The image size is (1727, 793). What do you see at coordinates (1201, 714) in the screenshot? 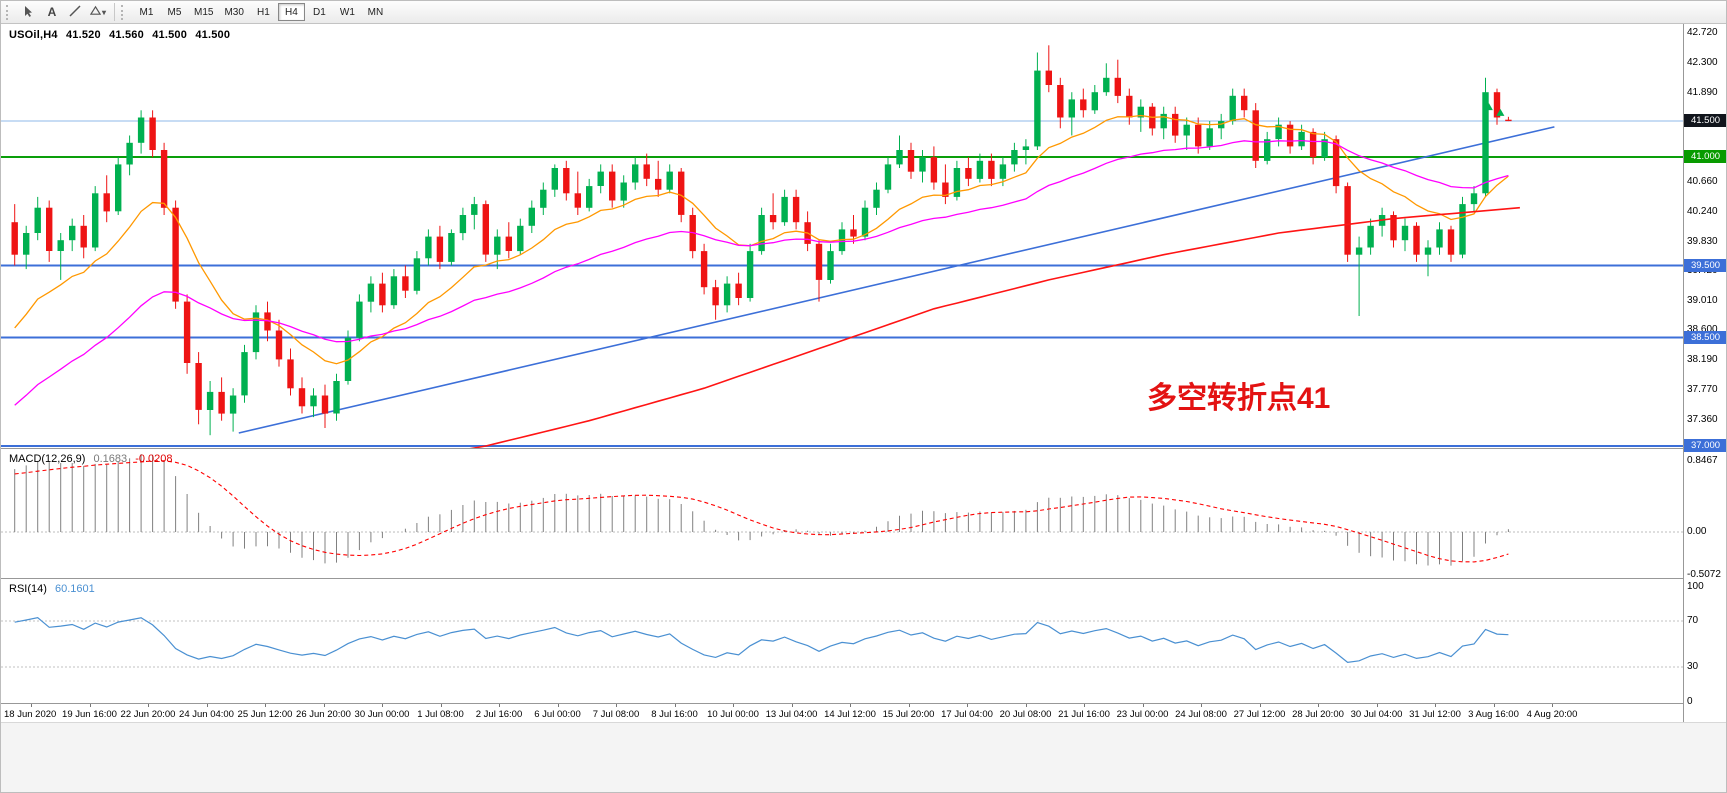
I see `time-axis-label: 24 Jul 08:00` at bounding box center [1201, 714].